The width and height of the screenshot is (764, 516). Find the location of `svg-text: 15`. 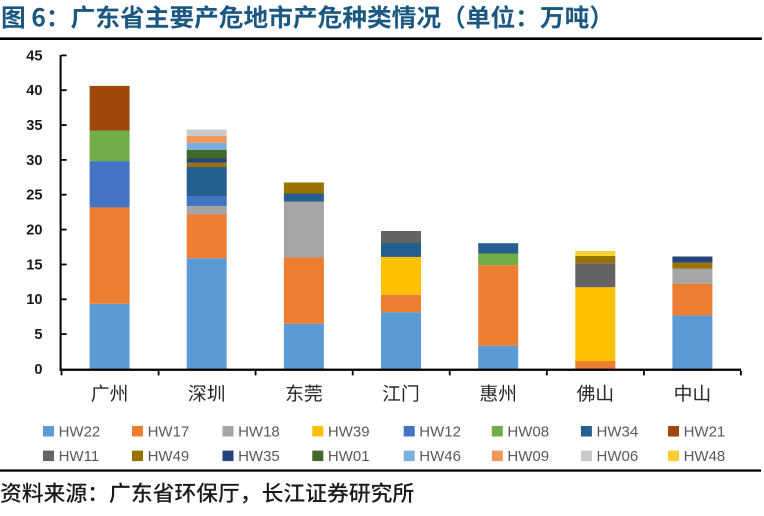

svg-text: 15 is located at coordinates (34, 265).